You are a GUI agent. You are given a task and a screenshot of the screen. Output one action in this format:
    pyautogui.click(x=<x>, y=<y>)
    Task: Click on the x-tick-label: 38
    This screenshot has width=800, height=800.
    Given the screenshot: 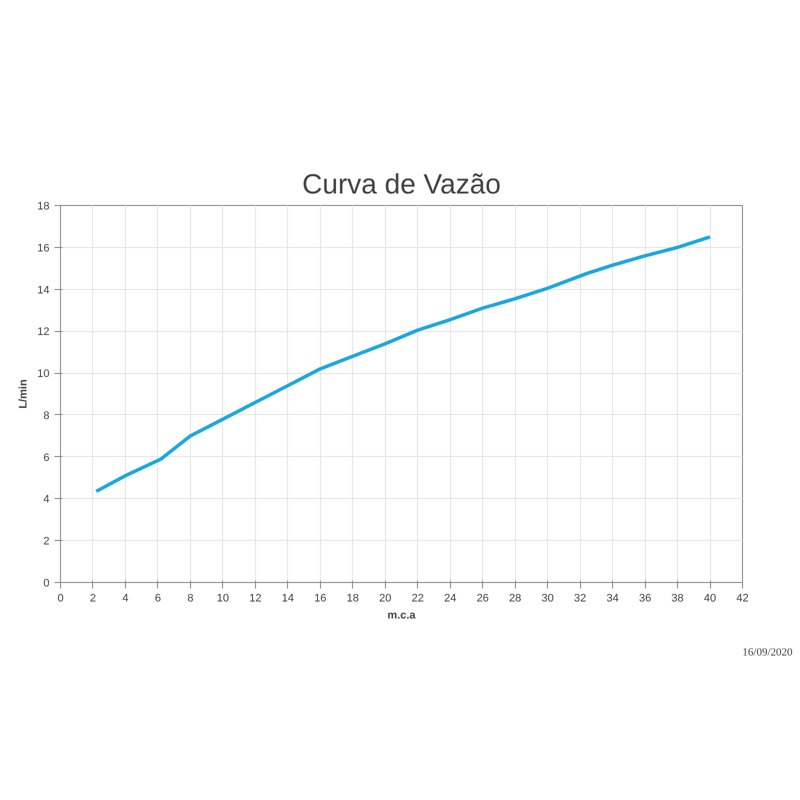 What is the action you would take?
    pyautogui.click(x=677, y=598)
    